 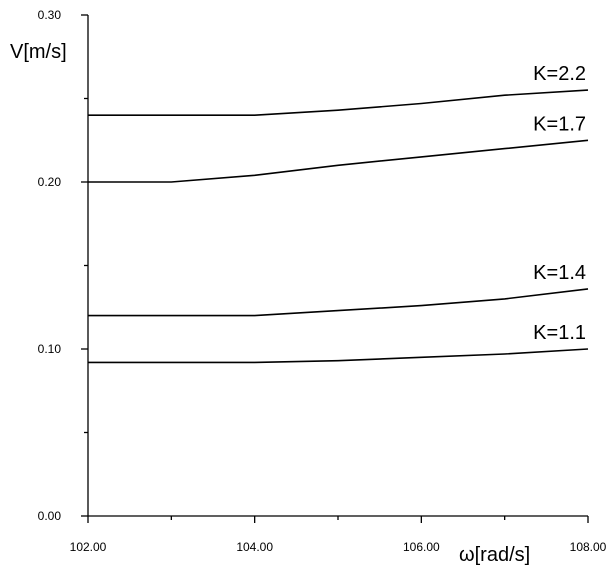 What do you see at coordinates (88, 547) in the screenshot?
I see `x-tick-label: 102.00` at bounding box center [88, 547].